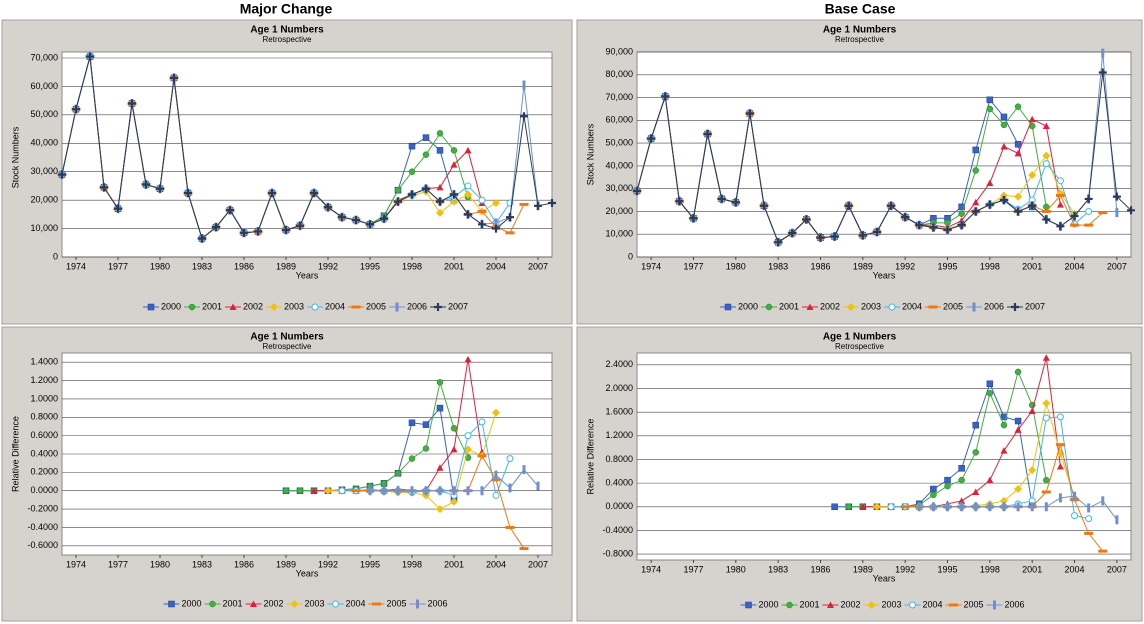  What do you see at coordinates (748, 306) in the screenshot?
I see `legend-label: 2000` at bounding box center [748, 306].